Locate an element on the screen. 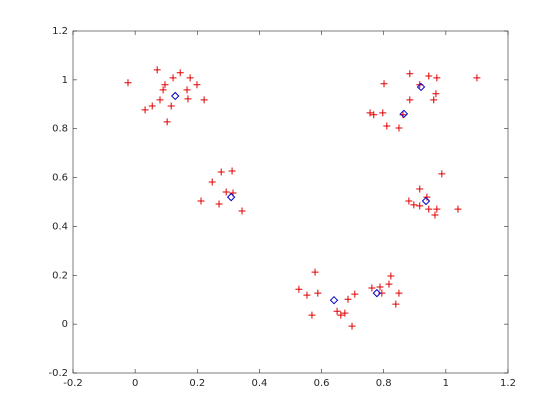 The image size is (560, 420). x-tick-label: 0 is located at coordinates (135, 383).